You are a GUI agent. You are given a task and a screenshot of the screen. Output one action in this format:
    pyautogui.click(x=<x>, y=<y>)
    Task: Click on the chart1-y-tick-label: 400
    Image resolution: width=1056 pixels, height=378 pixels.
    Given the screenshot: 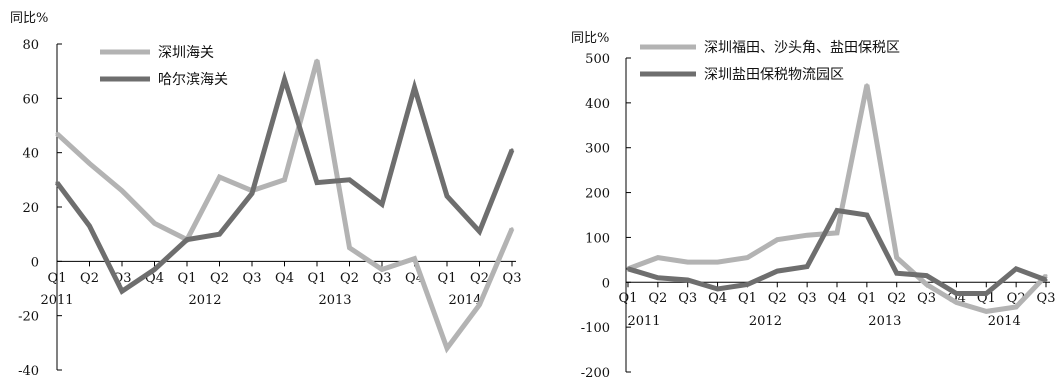 What is the action you would take?
    pyautogui.click(x=597, y=104)
    